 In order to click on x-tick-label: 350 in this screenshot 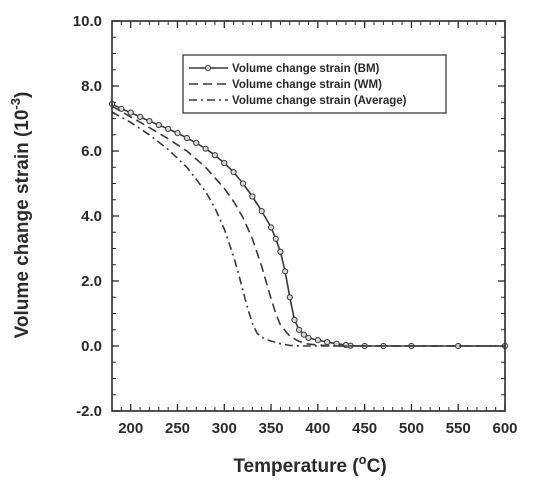, I will do `click(271, 428)`.